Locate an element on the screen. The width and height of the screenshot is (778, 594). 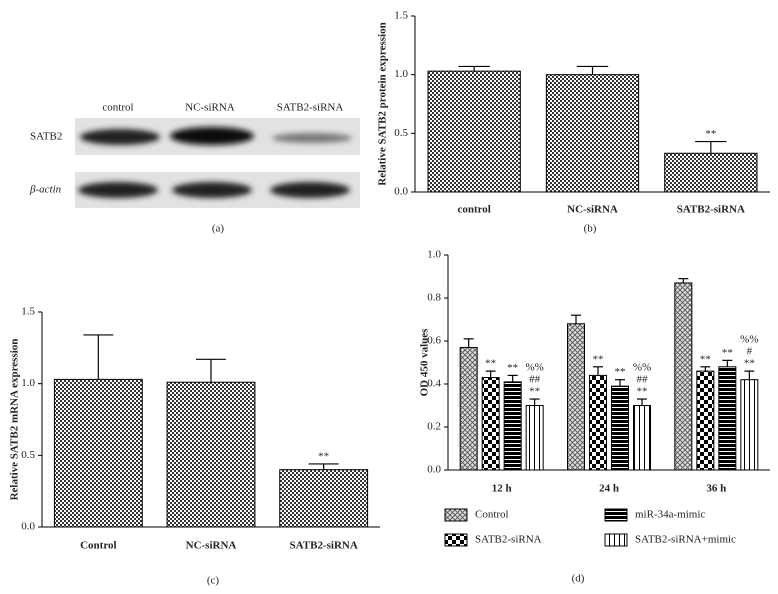
y-tick-label: 0.8 is located at coordinates (434, 298).